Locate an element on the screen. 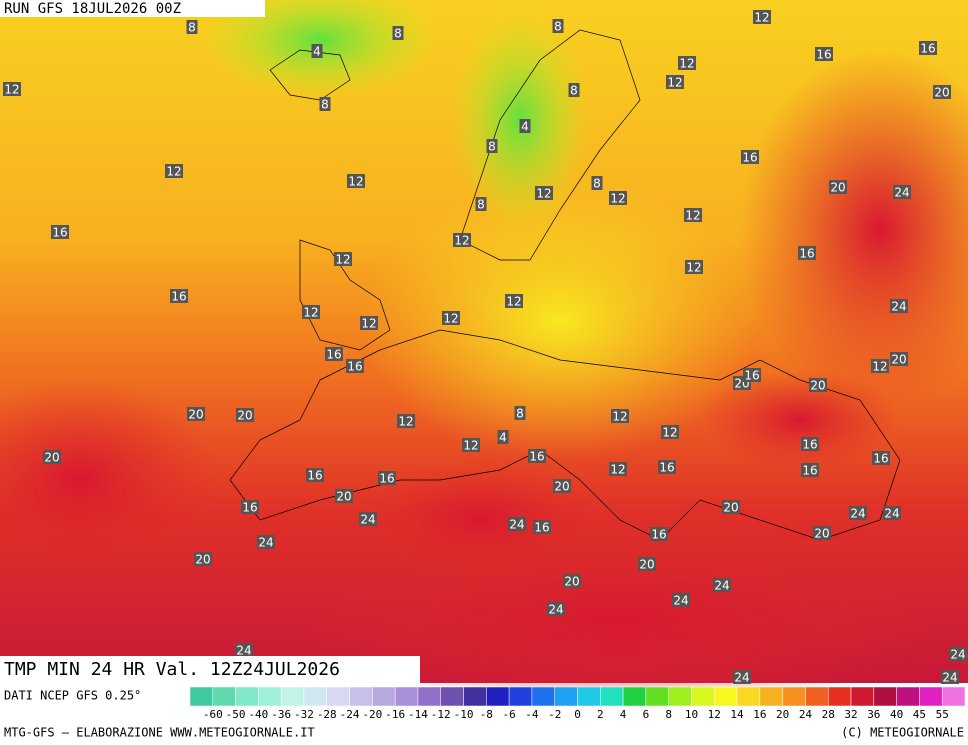 The width and height of the screenshot is (968, 745). scale-label: 40 is located at coordinates (896, 714).